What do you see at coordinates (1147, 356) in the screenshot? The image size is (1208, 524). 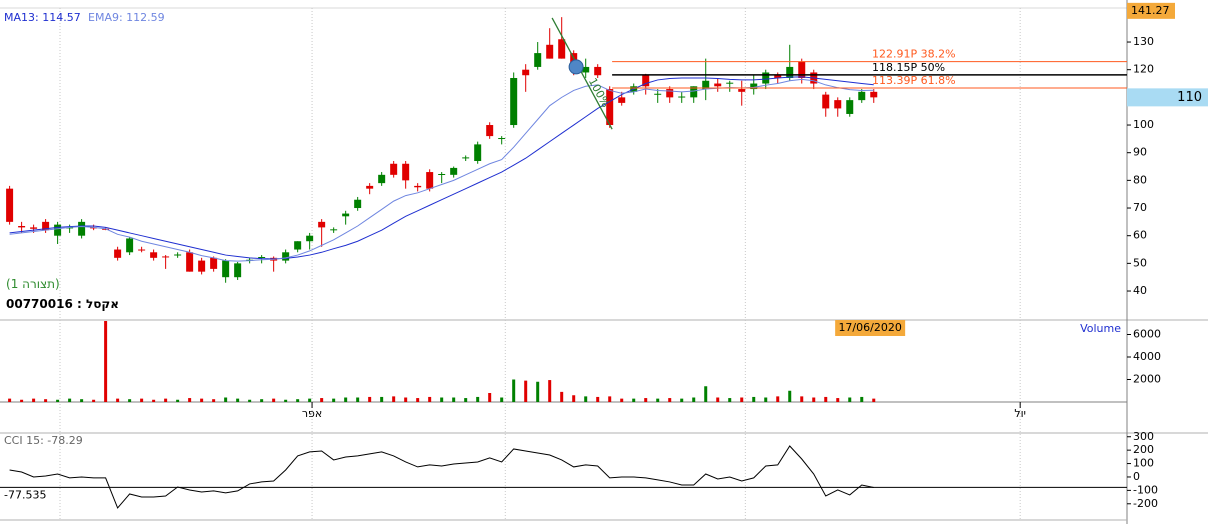 I see `y-tick-label: 4000` at bounding box center [1147, 356].